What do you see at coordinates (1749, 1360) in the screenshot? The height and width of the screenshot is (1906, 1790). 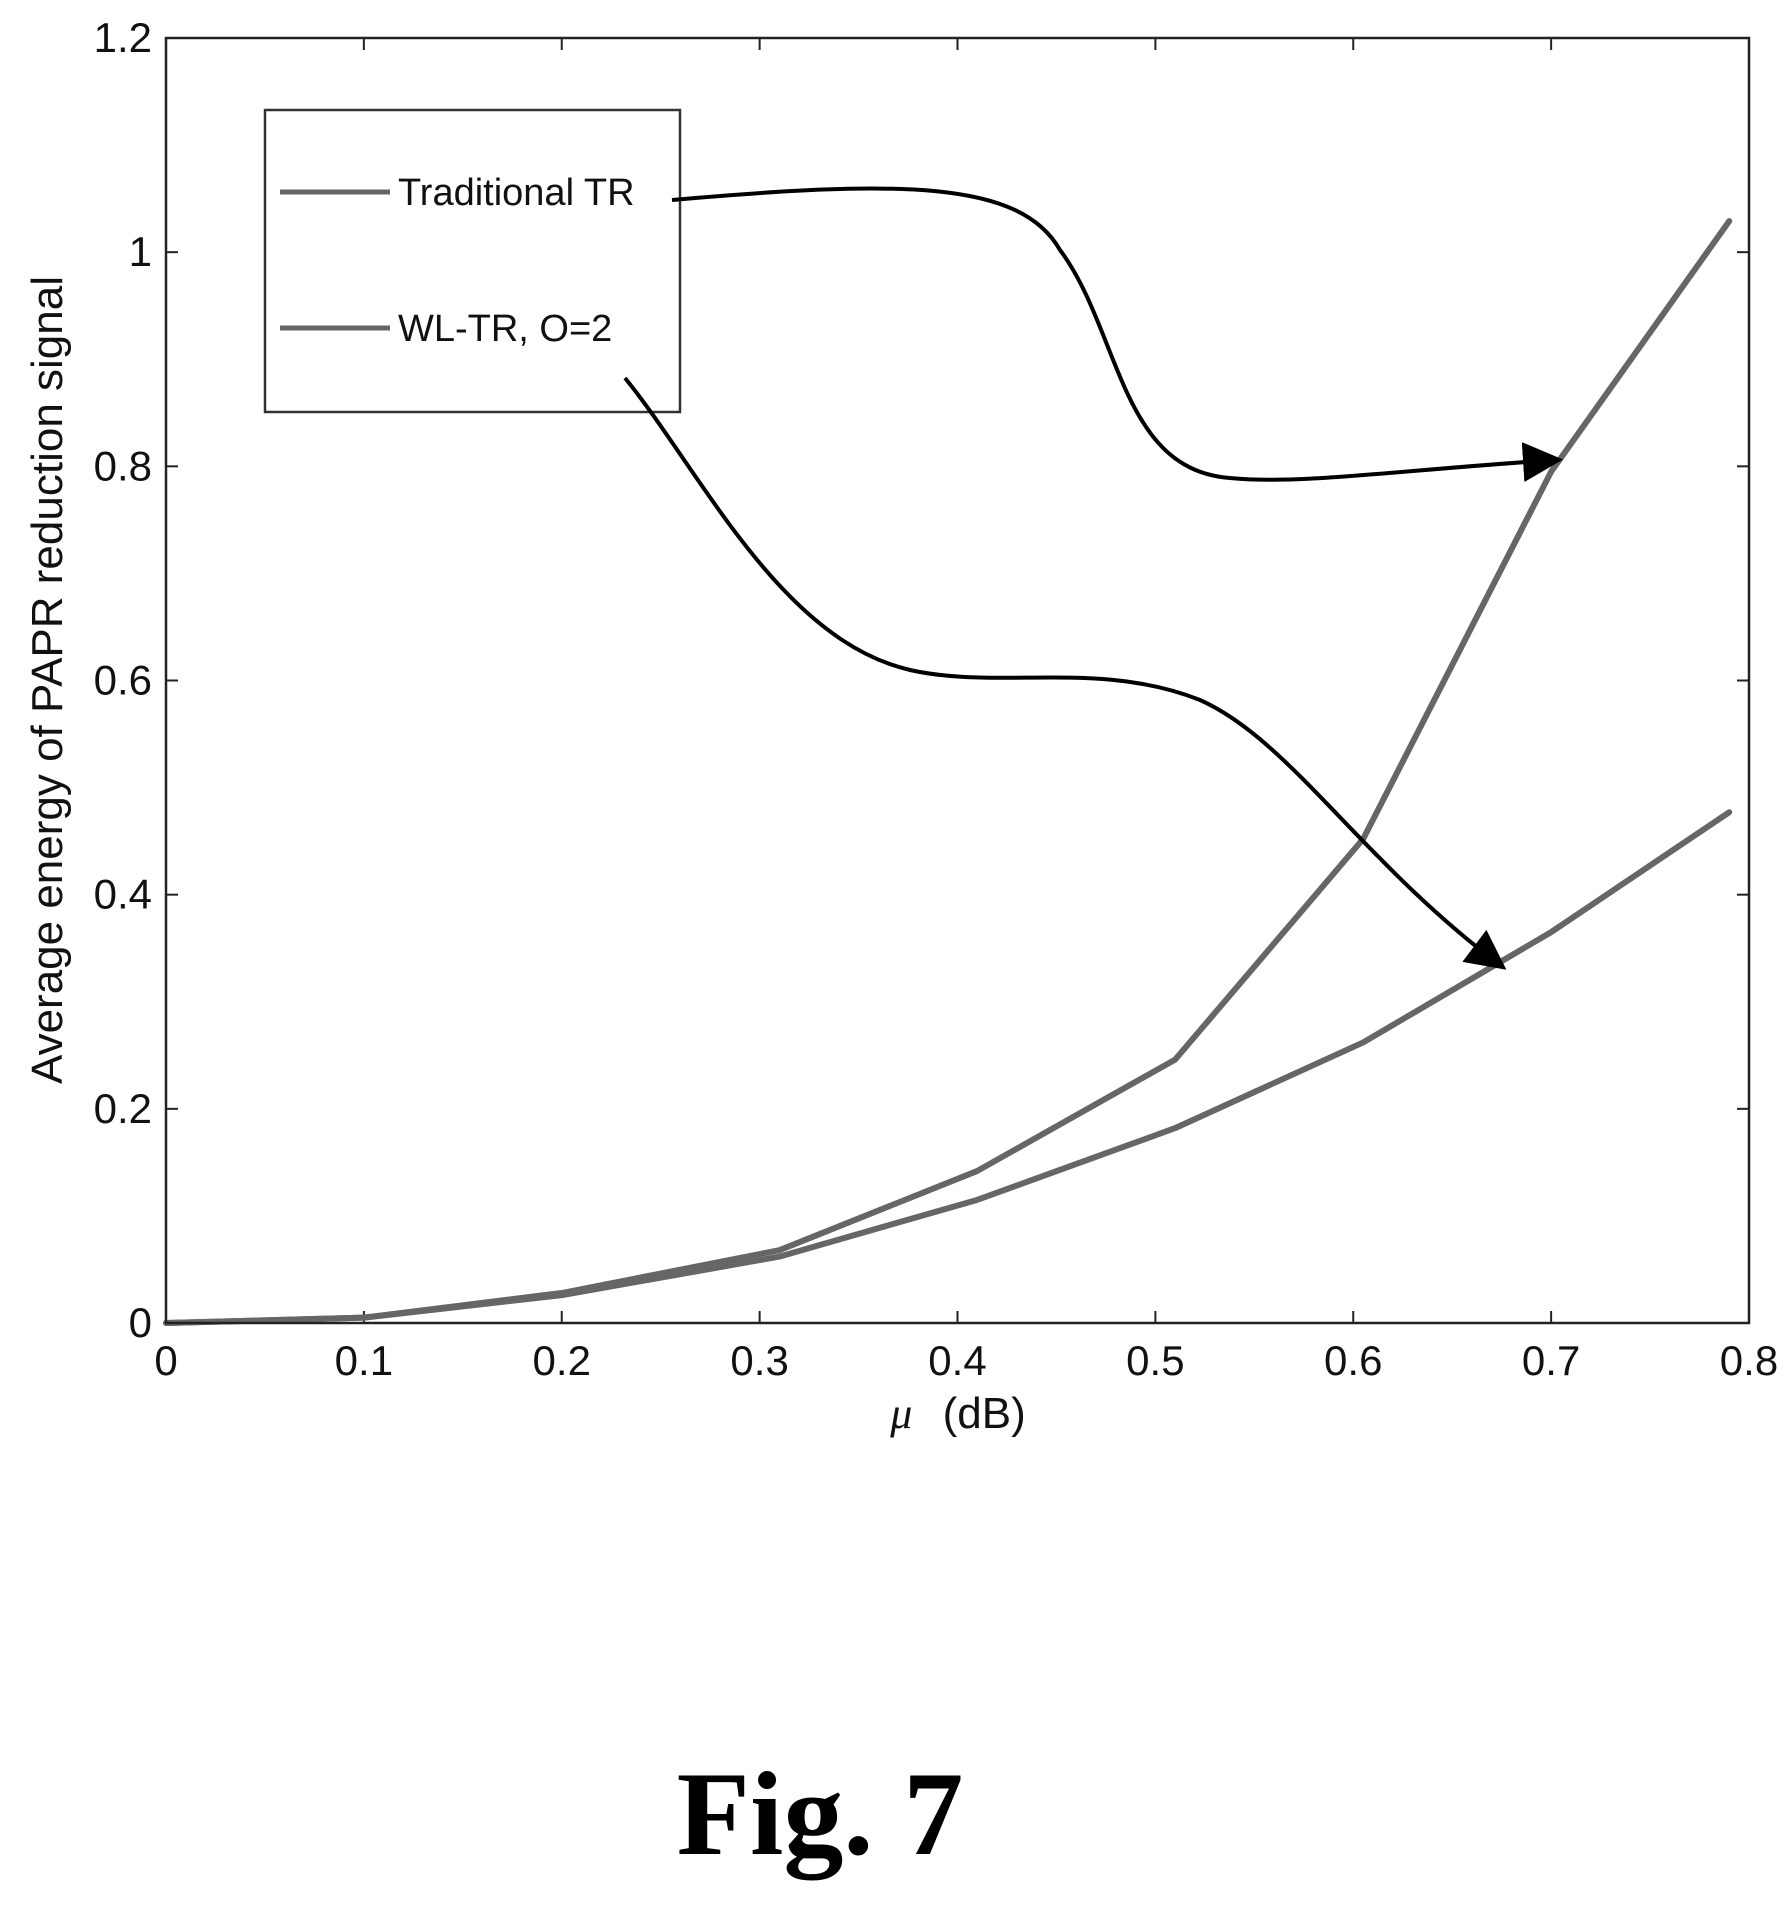 I see `x-tick-label: 0.8` at bounding box center [1749, 1360].